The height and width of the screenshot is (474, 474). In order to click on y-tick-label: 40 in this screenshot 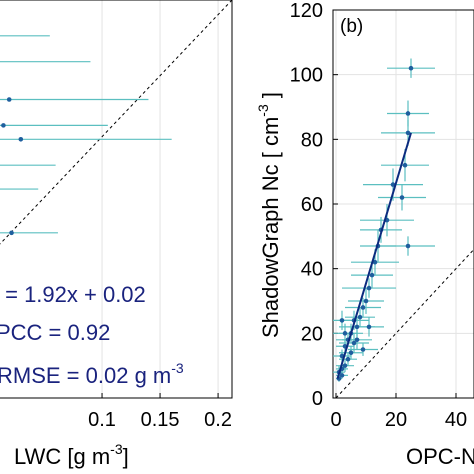, I will do `click(312, 270)`.